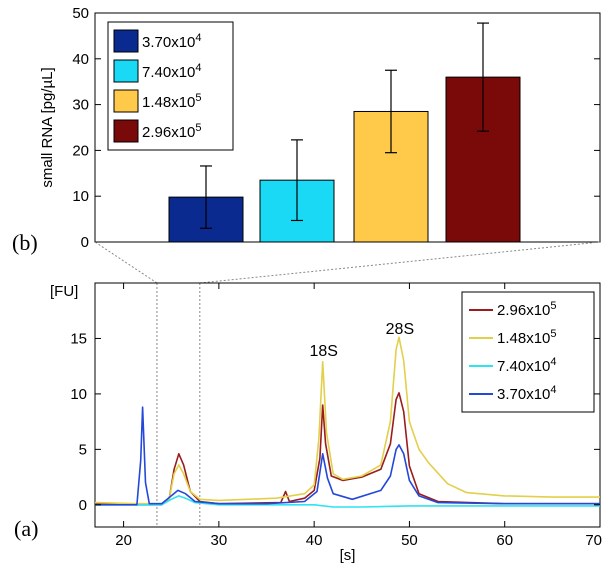 Image resolution: width=611 pixels, height=565 pixels. Describe the element at coordinates (78, 338) in the screenshot. I see `y-tick-label: 15` at that location.